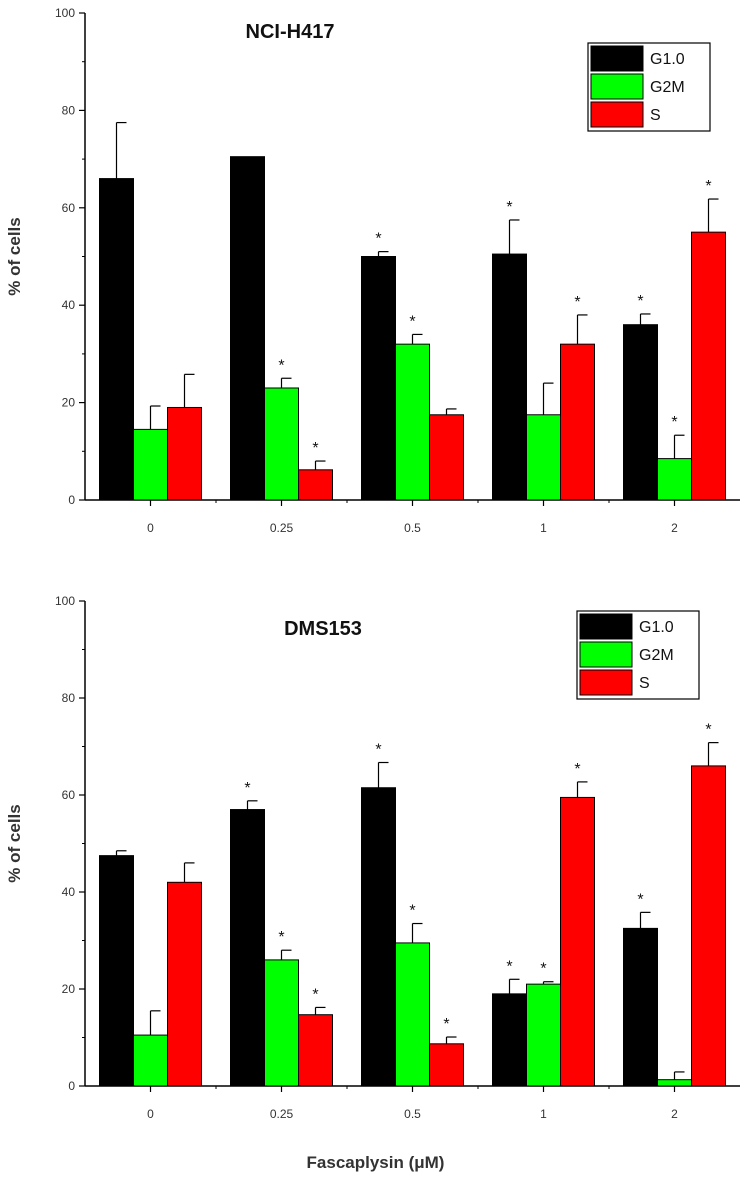 The width and height of the screenshot is (751, 1188). Describe the element at coordinates (323, 629) in the screenshot. I see `chart-title: DMS153` at that location.